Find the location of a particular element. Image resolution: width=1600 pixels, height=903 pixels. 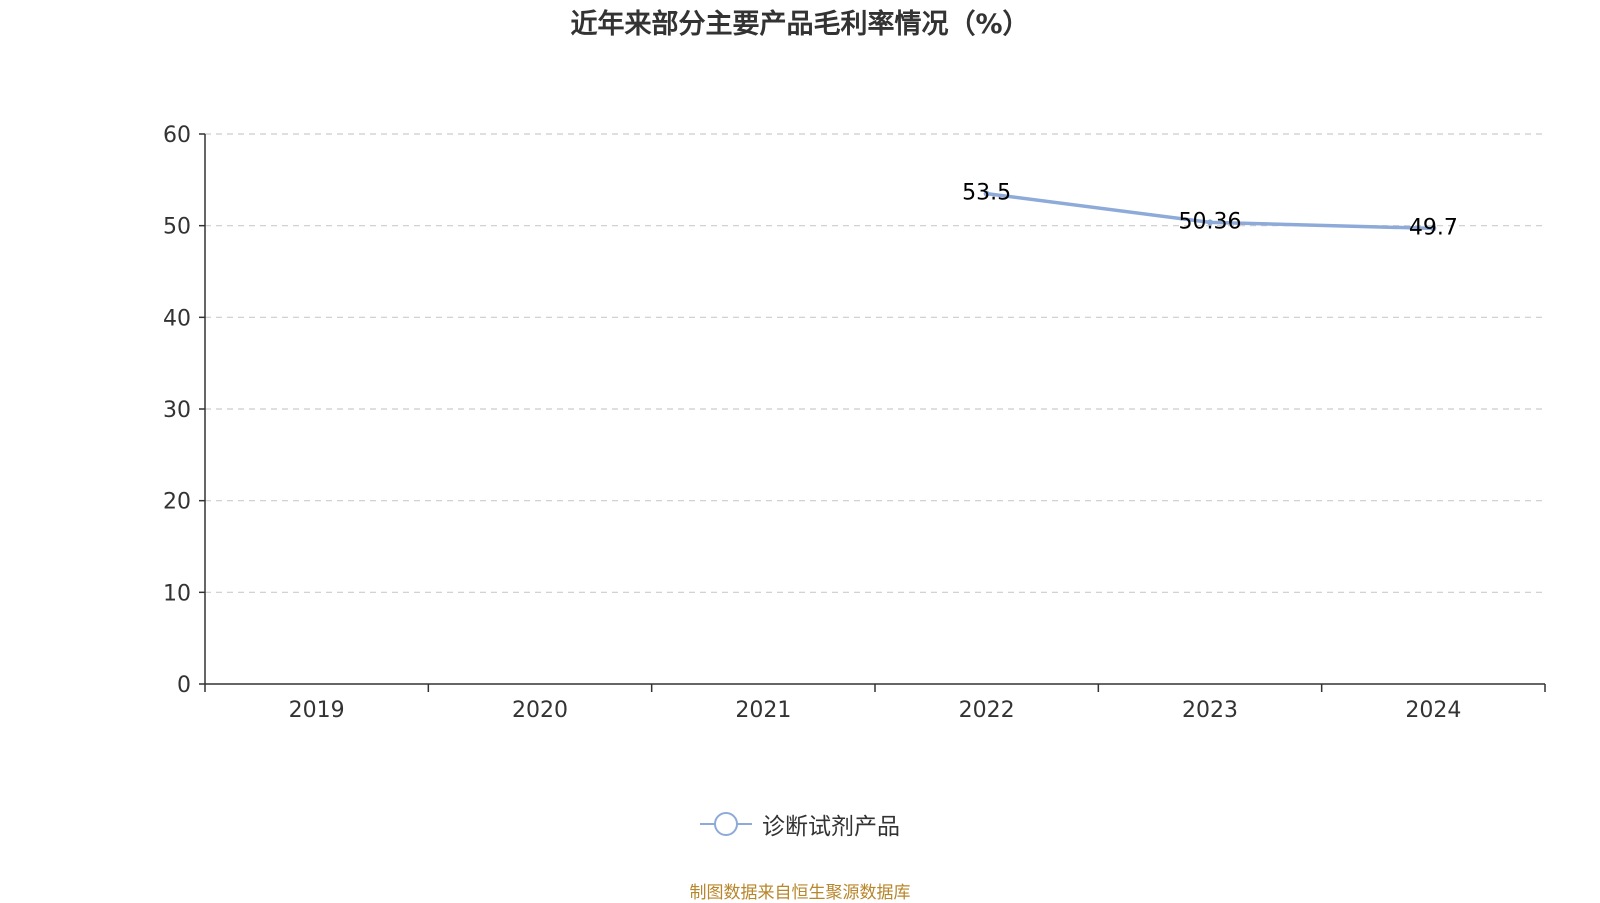

y-tick-label: 30 is located at coordinates (177, 410).